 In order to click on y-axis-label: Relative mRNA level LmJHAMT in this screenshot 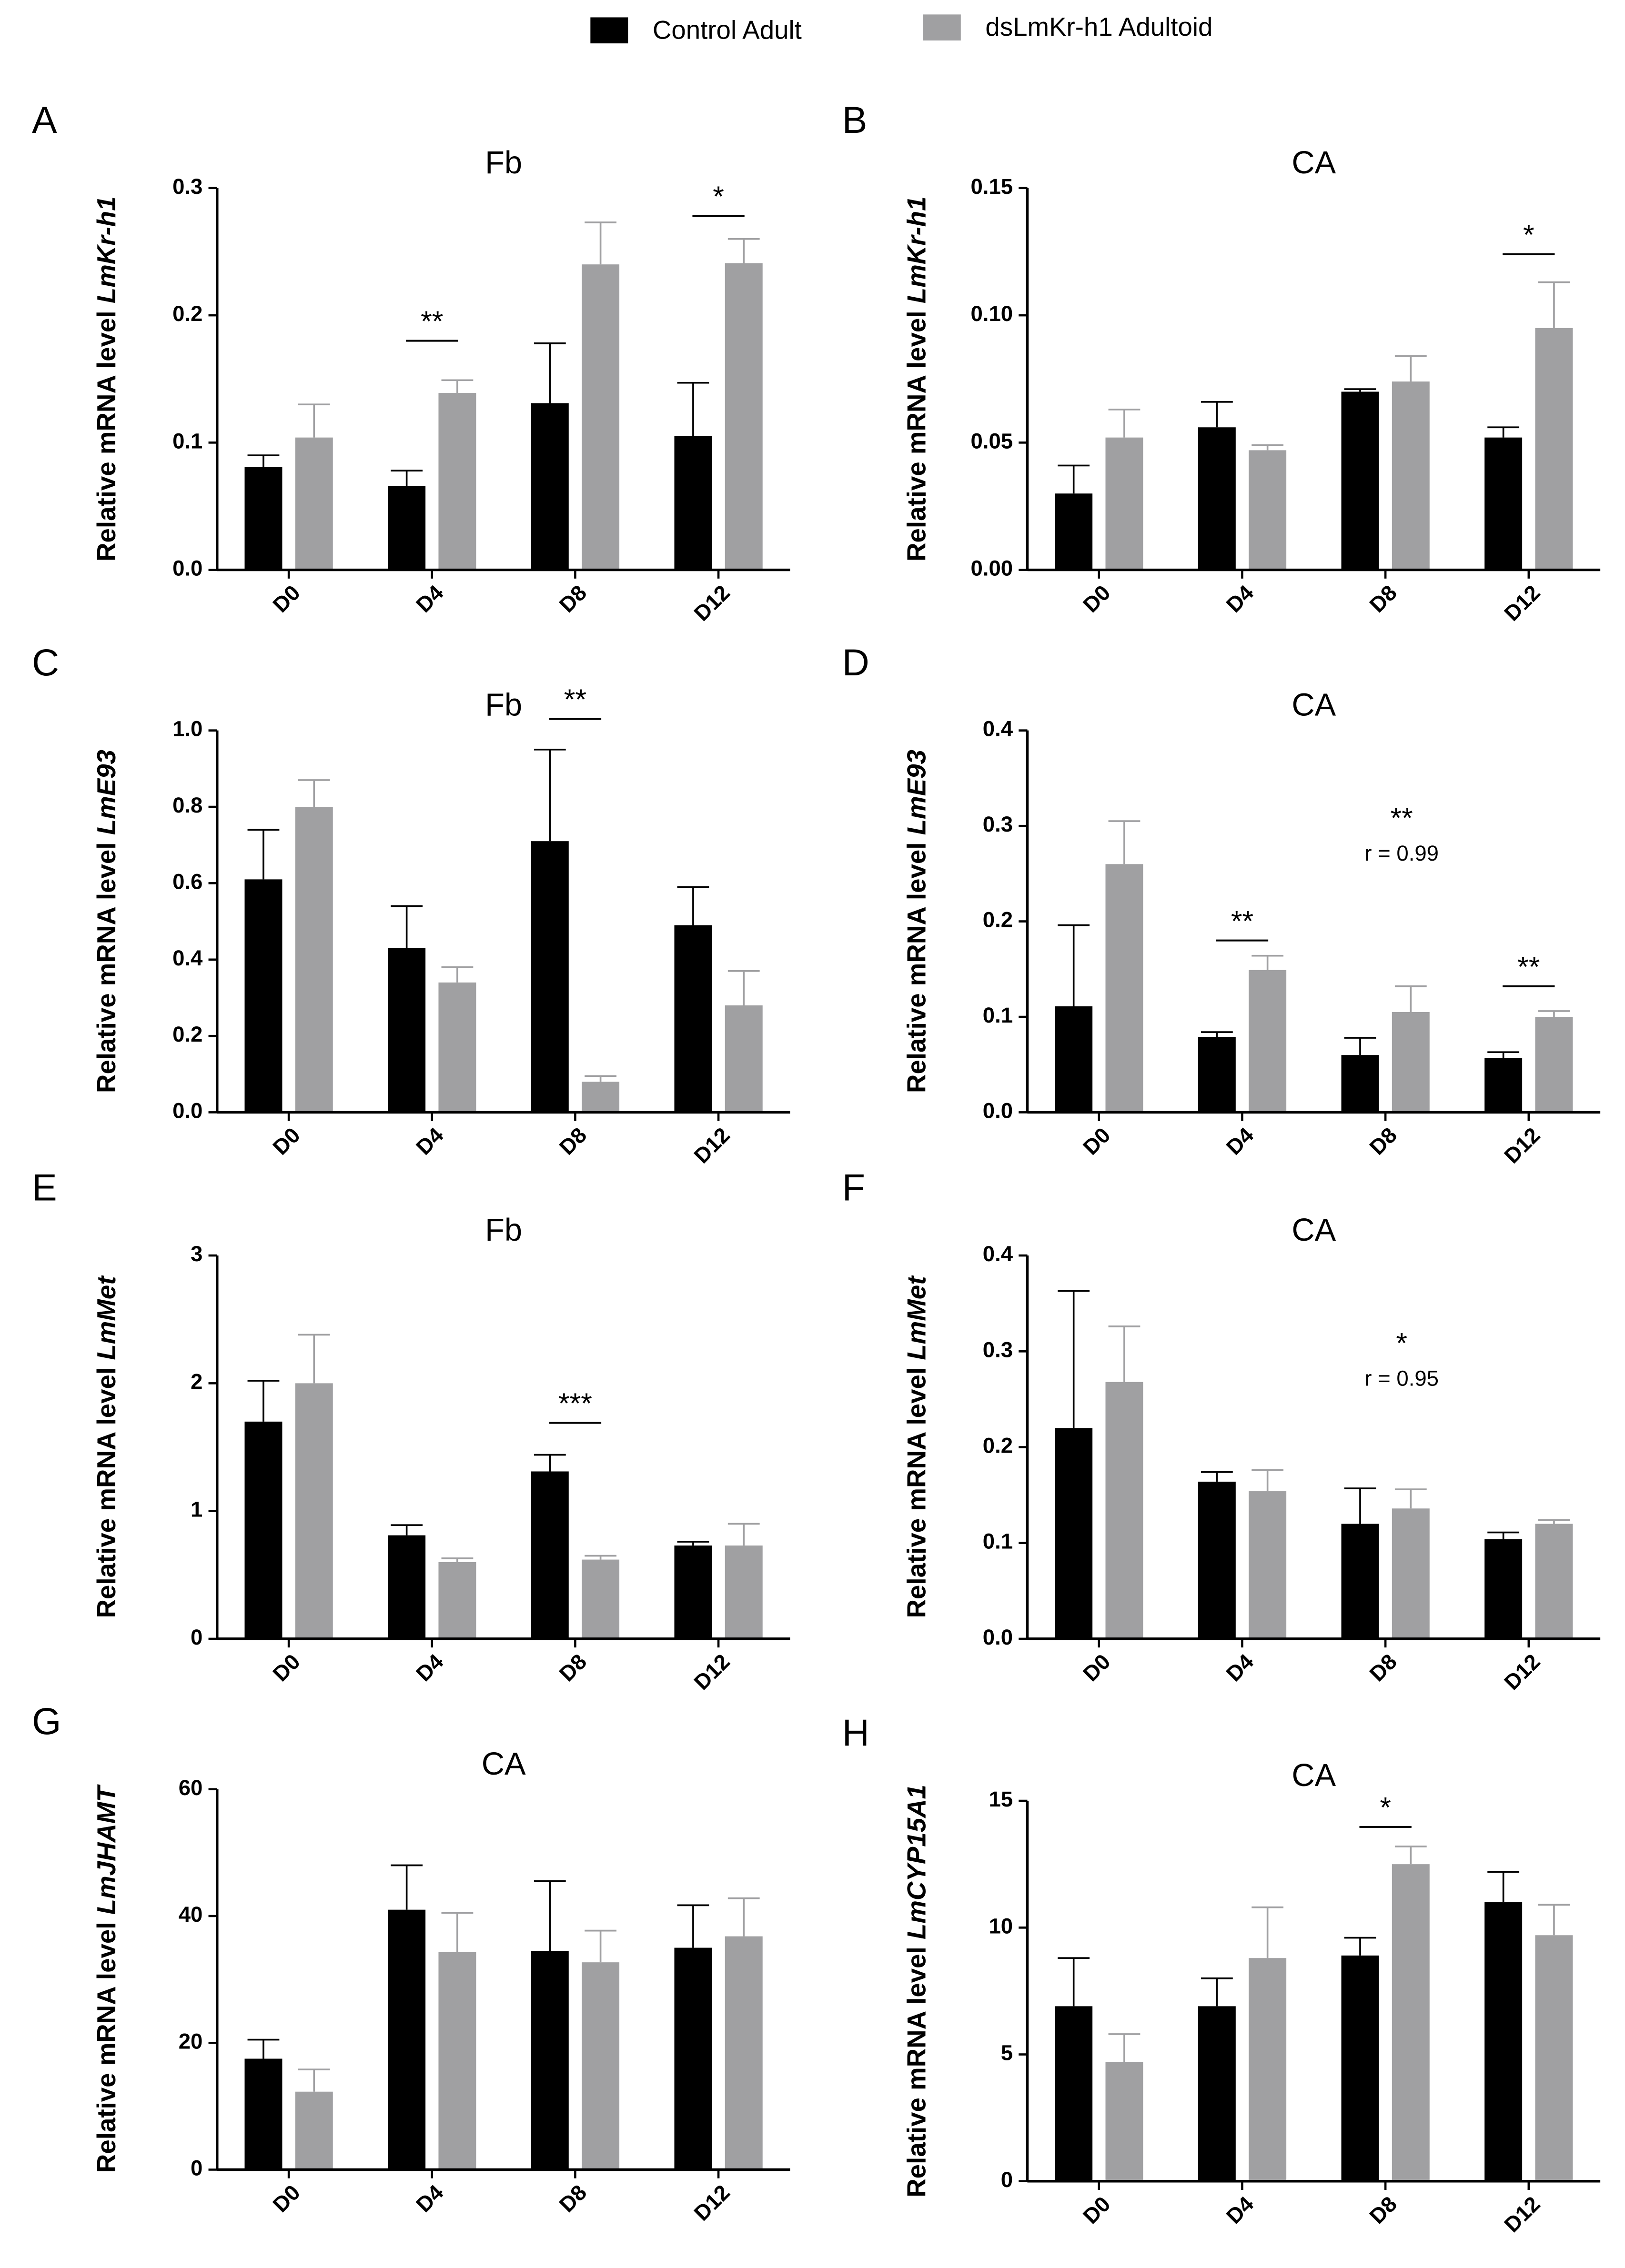, I will do `click(106, 1979)`.